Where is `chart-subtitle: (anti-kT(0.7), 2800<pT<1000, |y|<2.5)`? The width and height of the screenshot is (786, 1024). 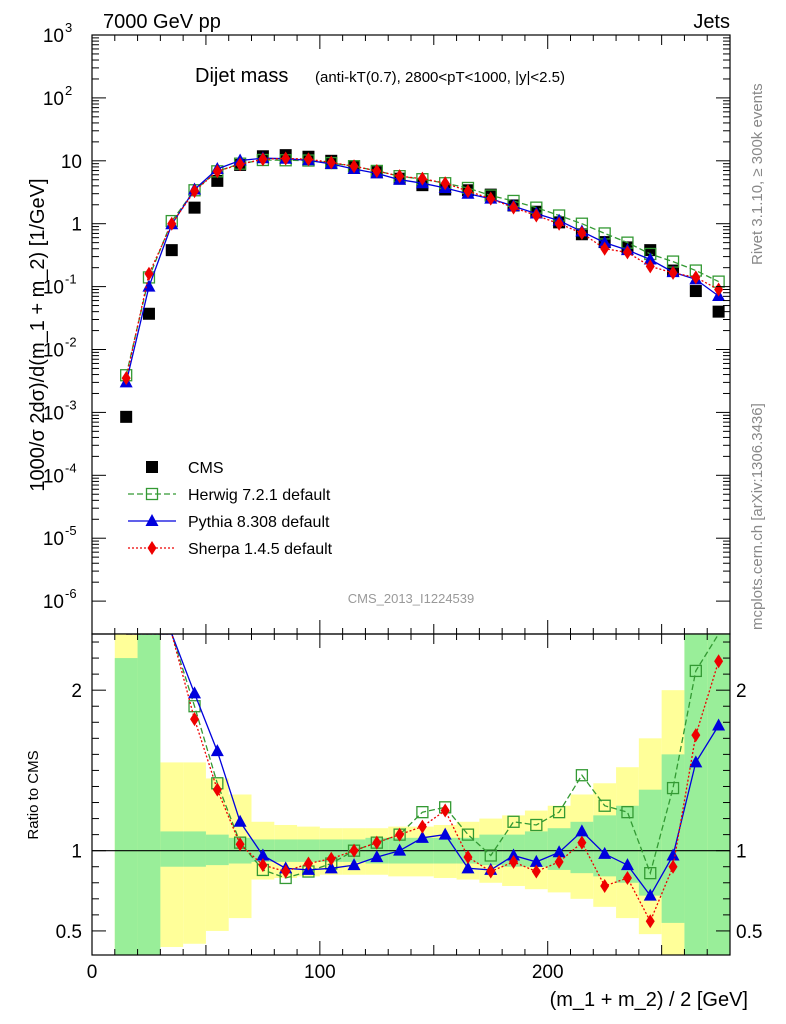 chart-subtitle: (anti-kT(0.7), 2800<pT<1000, |y|<2.5) is located at coordinates (440, 77).